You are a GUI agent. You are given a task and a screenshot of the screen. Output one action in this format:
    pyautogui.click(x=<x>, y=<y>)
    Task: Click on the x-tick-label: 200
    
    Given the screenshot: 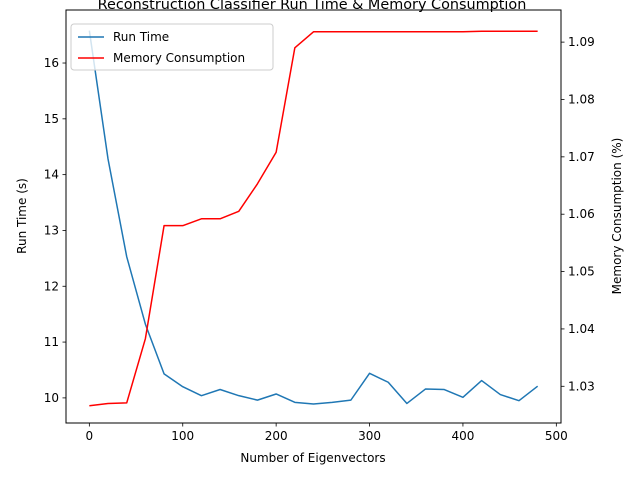 What is the action you would take?
    pyautogui.click(x=276, y=436)
    